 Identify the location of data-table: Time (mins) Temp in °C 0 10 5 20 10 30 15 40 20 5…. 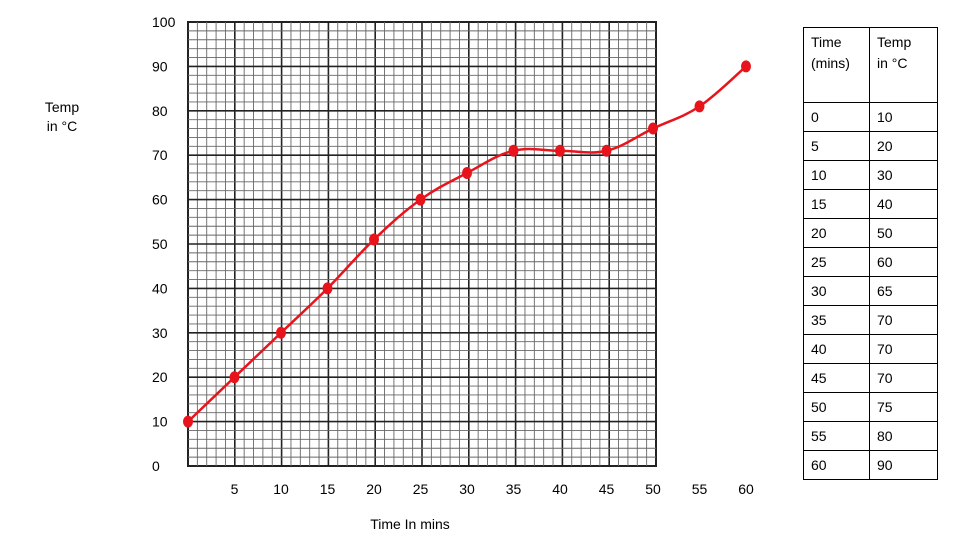
(870, 253).